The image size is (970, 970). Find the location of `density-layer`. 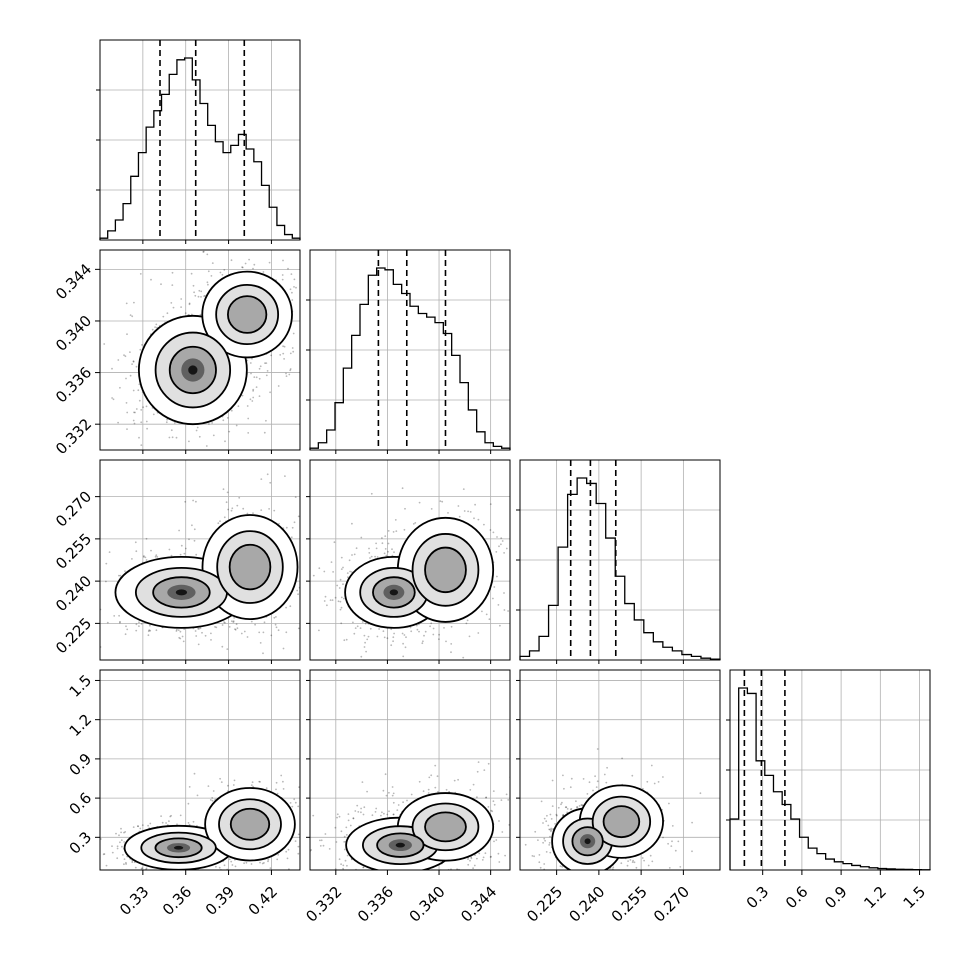

density-layer is located at coordinates (408, 826).